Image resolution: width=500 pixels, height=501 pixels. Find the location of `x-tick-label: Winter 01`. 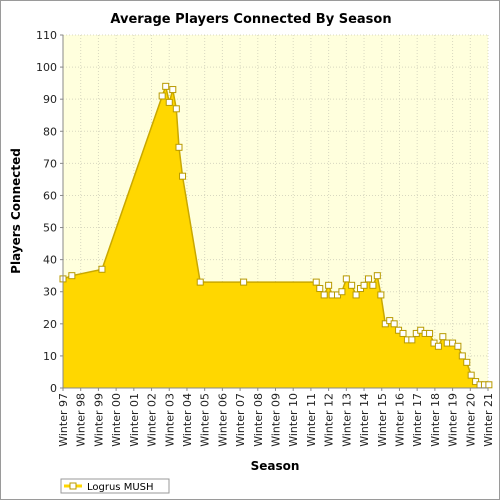

x-tick-label: Winter 01 is located at coordinates (134, 420).